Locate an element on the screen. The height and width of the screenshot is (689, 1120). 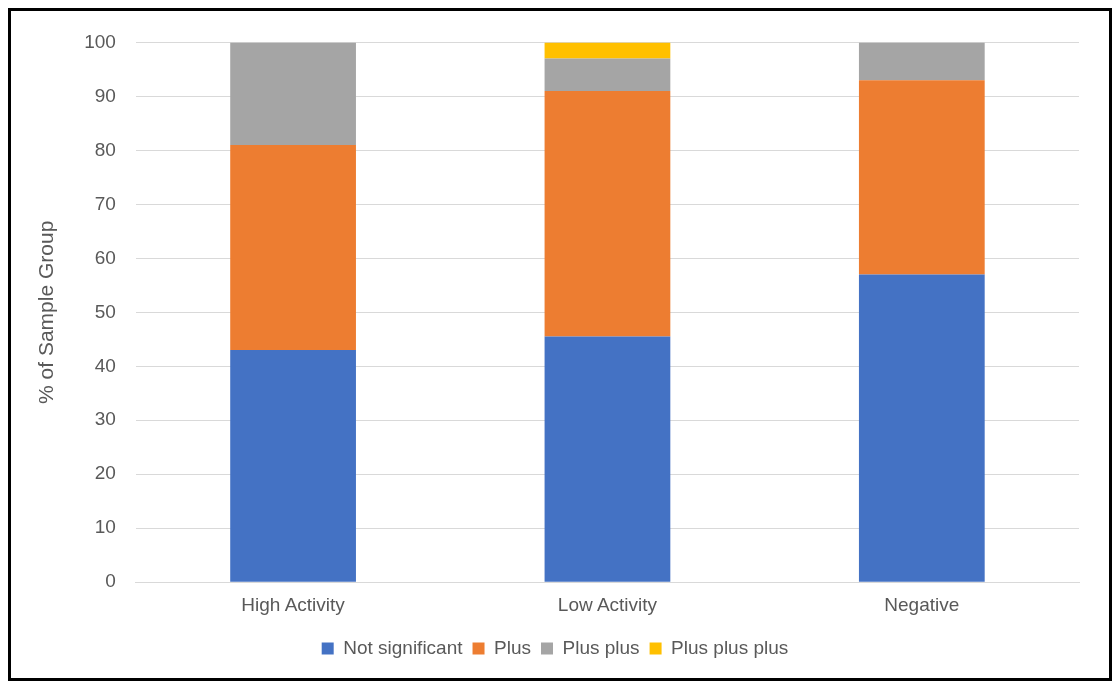
legend-label: Plus is located at coordinates (512, 647).